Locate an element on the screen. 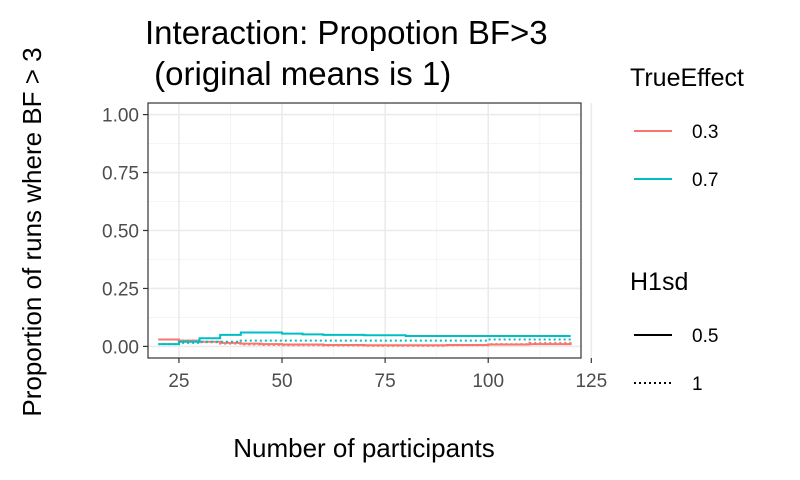 Image resolution: width=800 pixels, height=480 pixels. chart-title-line-1: Interaction: Propotion BF>3 is located at coordinates (346, 32).